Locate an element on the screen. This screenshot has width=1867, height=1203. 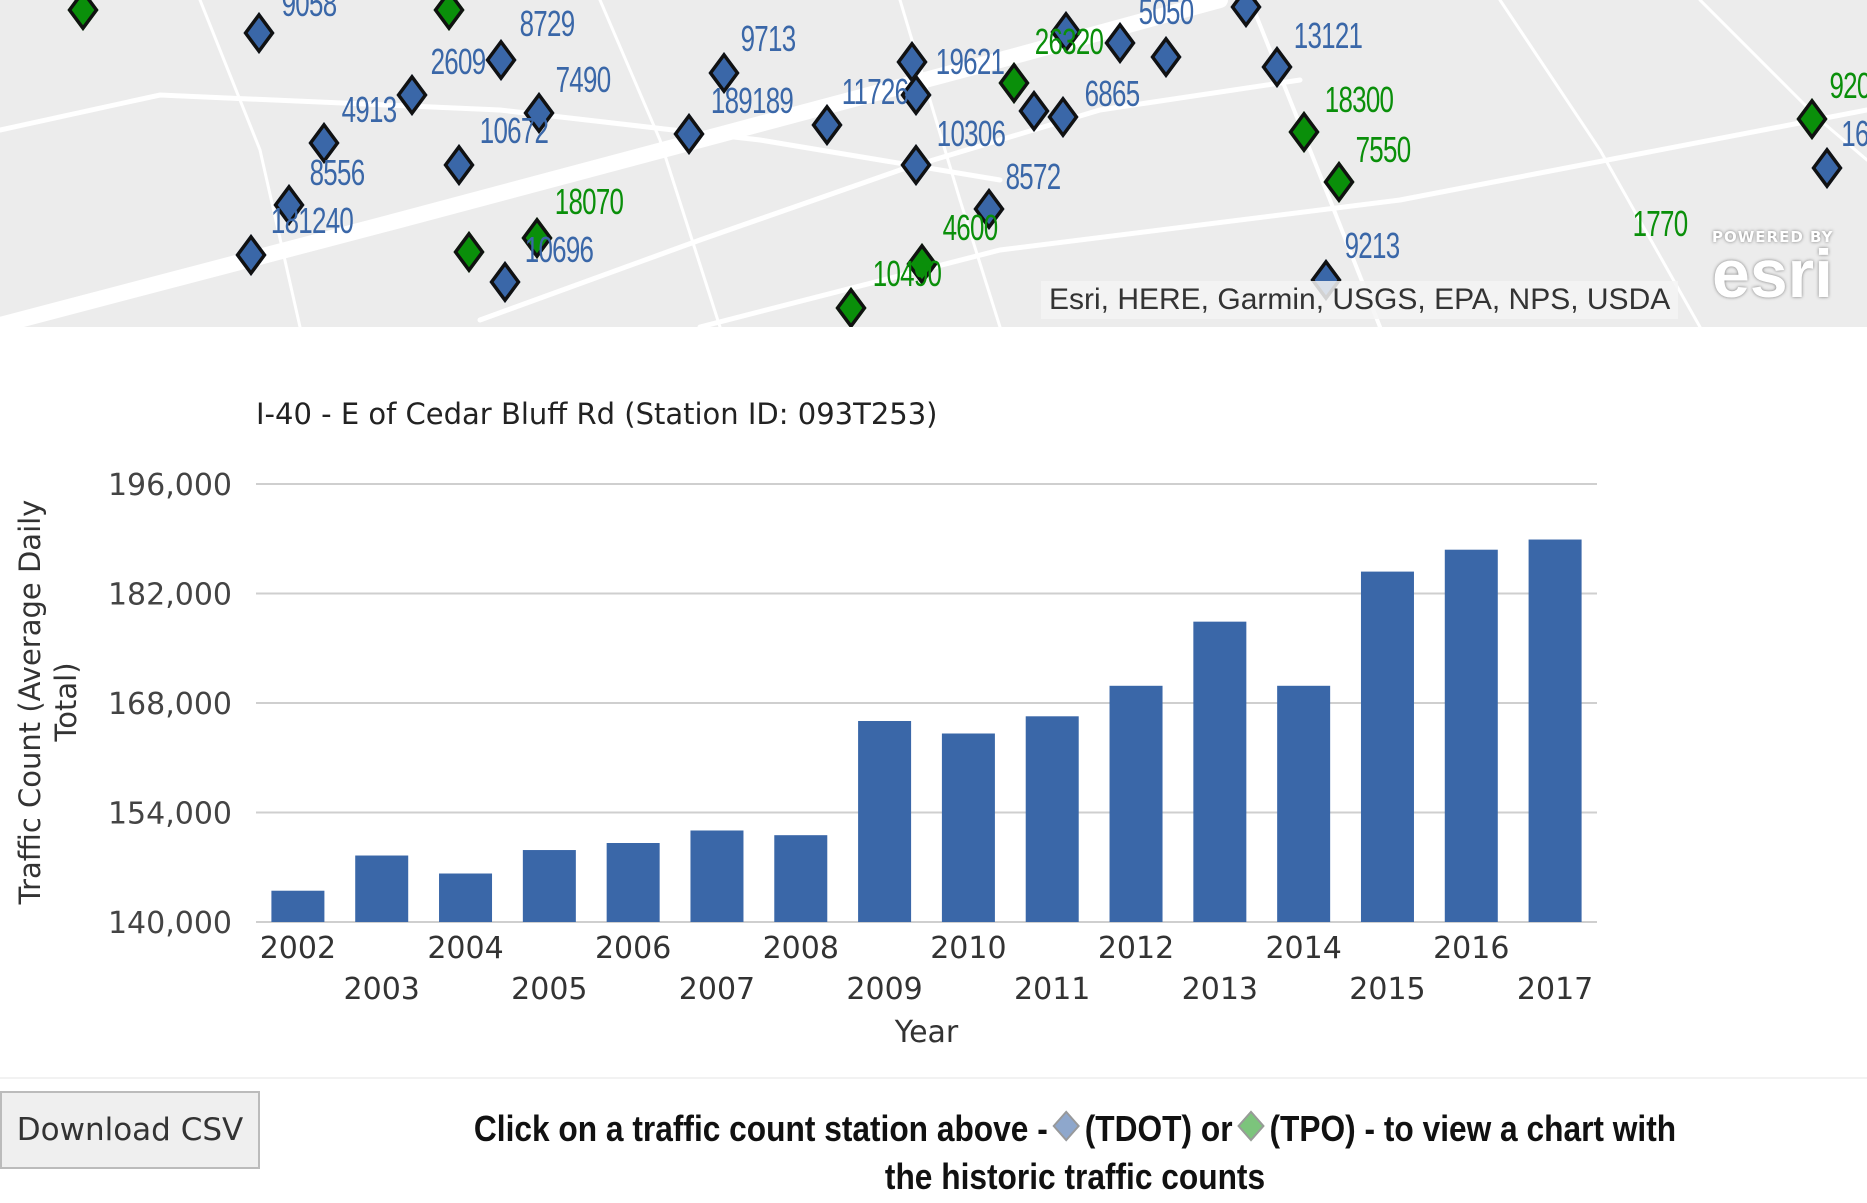
station-label: 4913 is located at coordinates (369, 109).